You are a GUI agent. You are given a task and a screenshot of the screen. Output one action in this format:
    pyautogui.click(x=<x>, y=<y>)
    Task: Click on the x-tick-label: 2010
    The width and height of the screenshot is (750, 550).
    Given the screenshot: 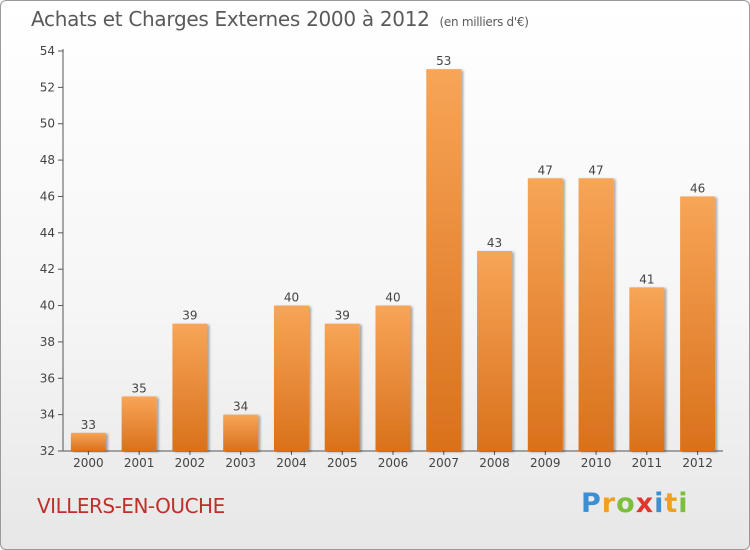 What is the action you would take?
    pyautogui.click(x=596, y=463)
    